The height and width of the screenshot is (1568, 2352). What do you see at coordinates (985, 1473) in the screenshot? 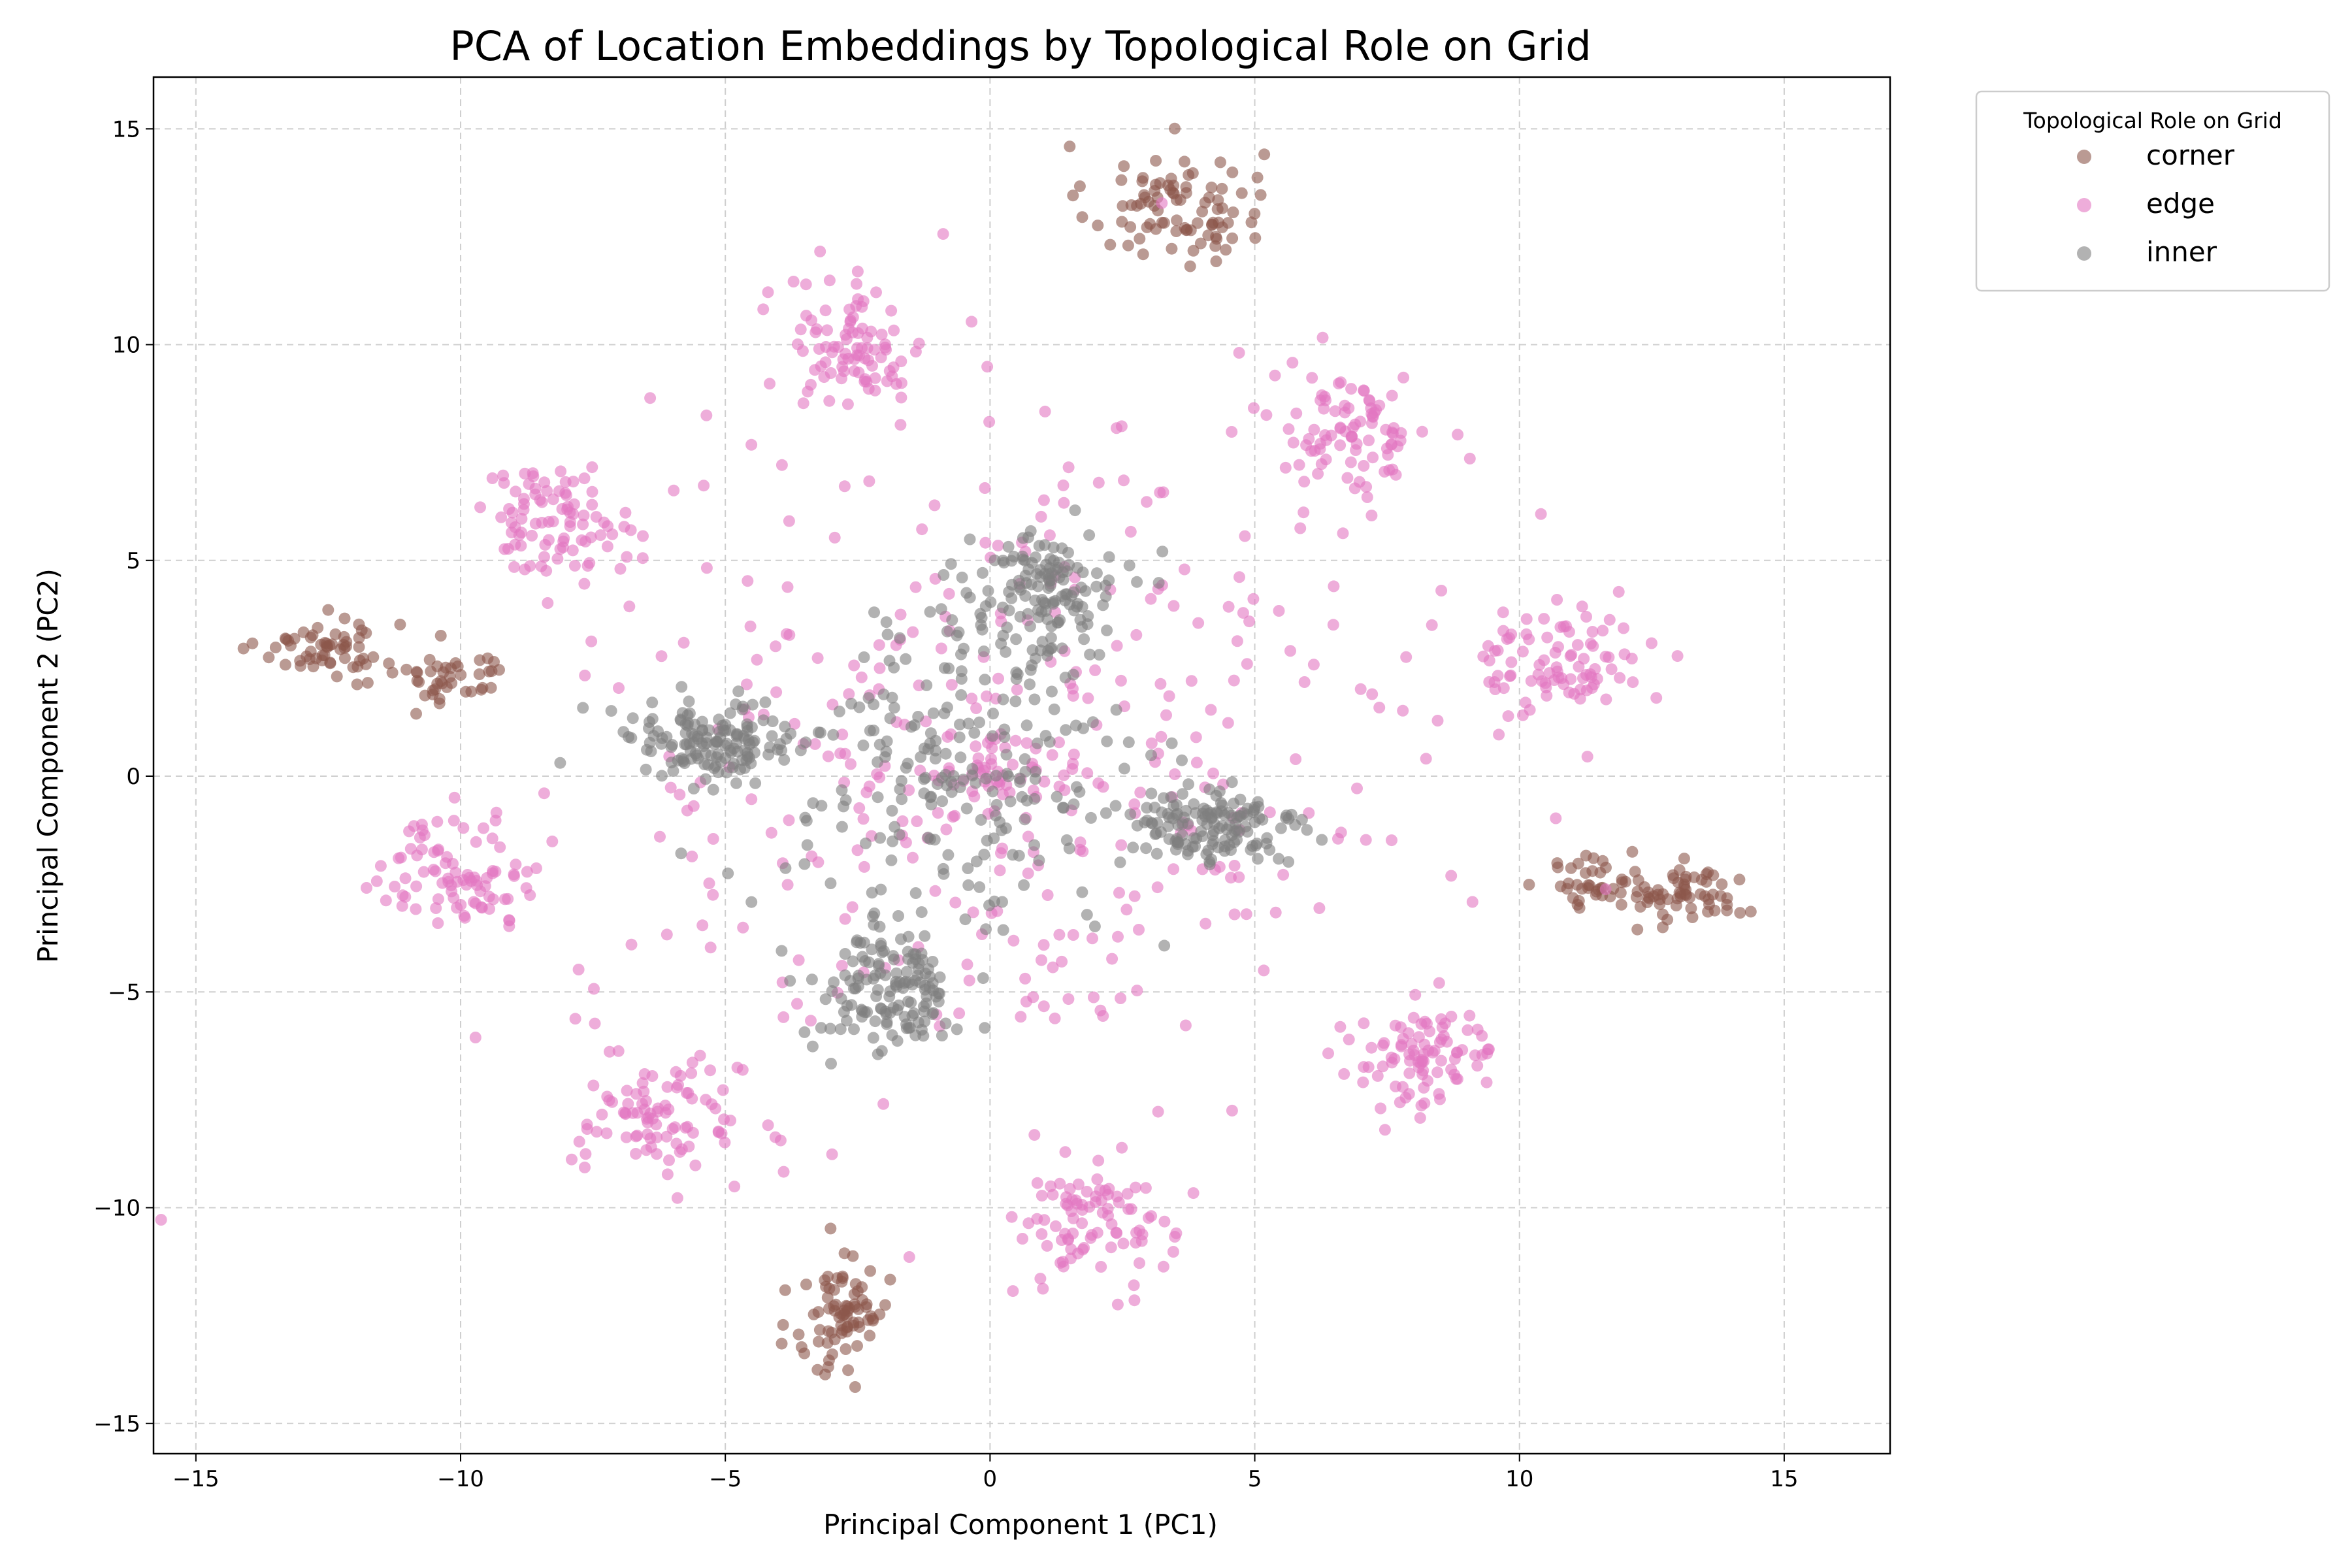
I see `x-axis: −15 −10 −5 0 5 10 15` at bounding box center [985, 1473].